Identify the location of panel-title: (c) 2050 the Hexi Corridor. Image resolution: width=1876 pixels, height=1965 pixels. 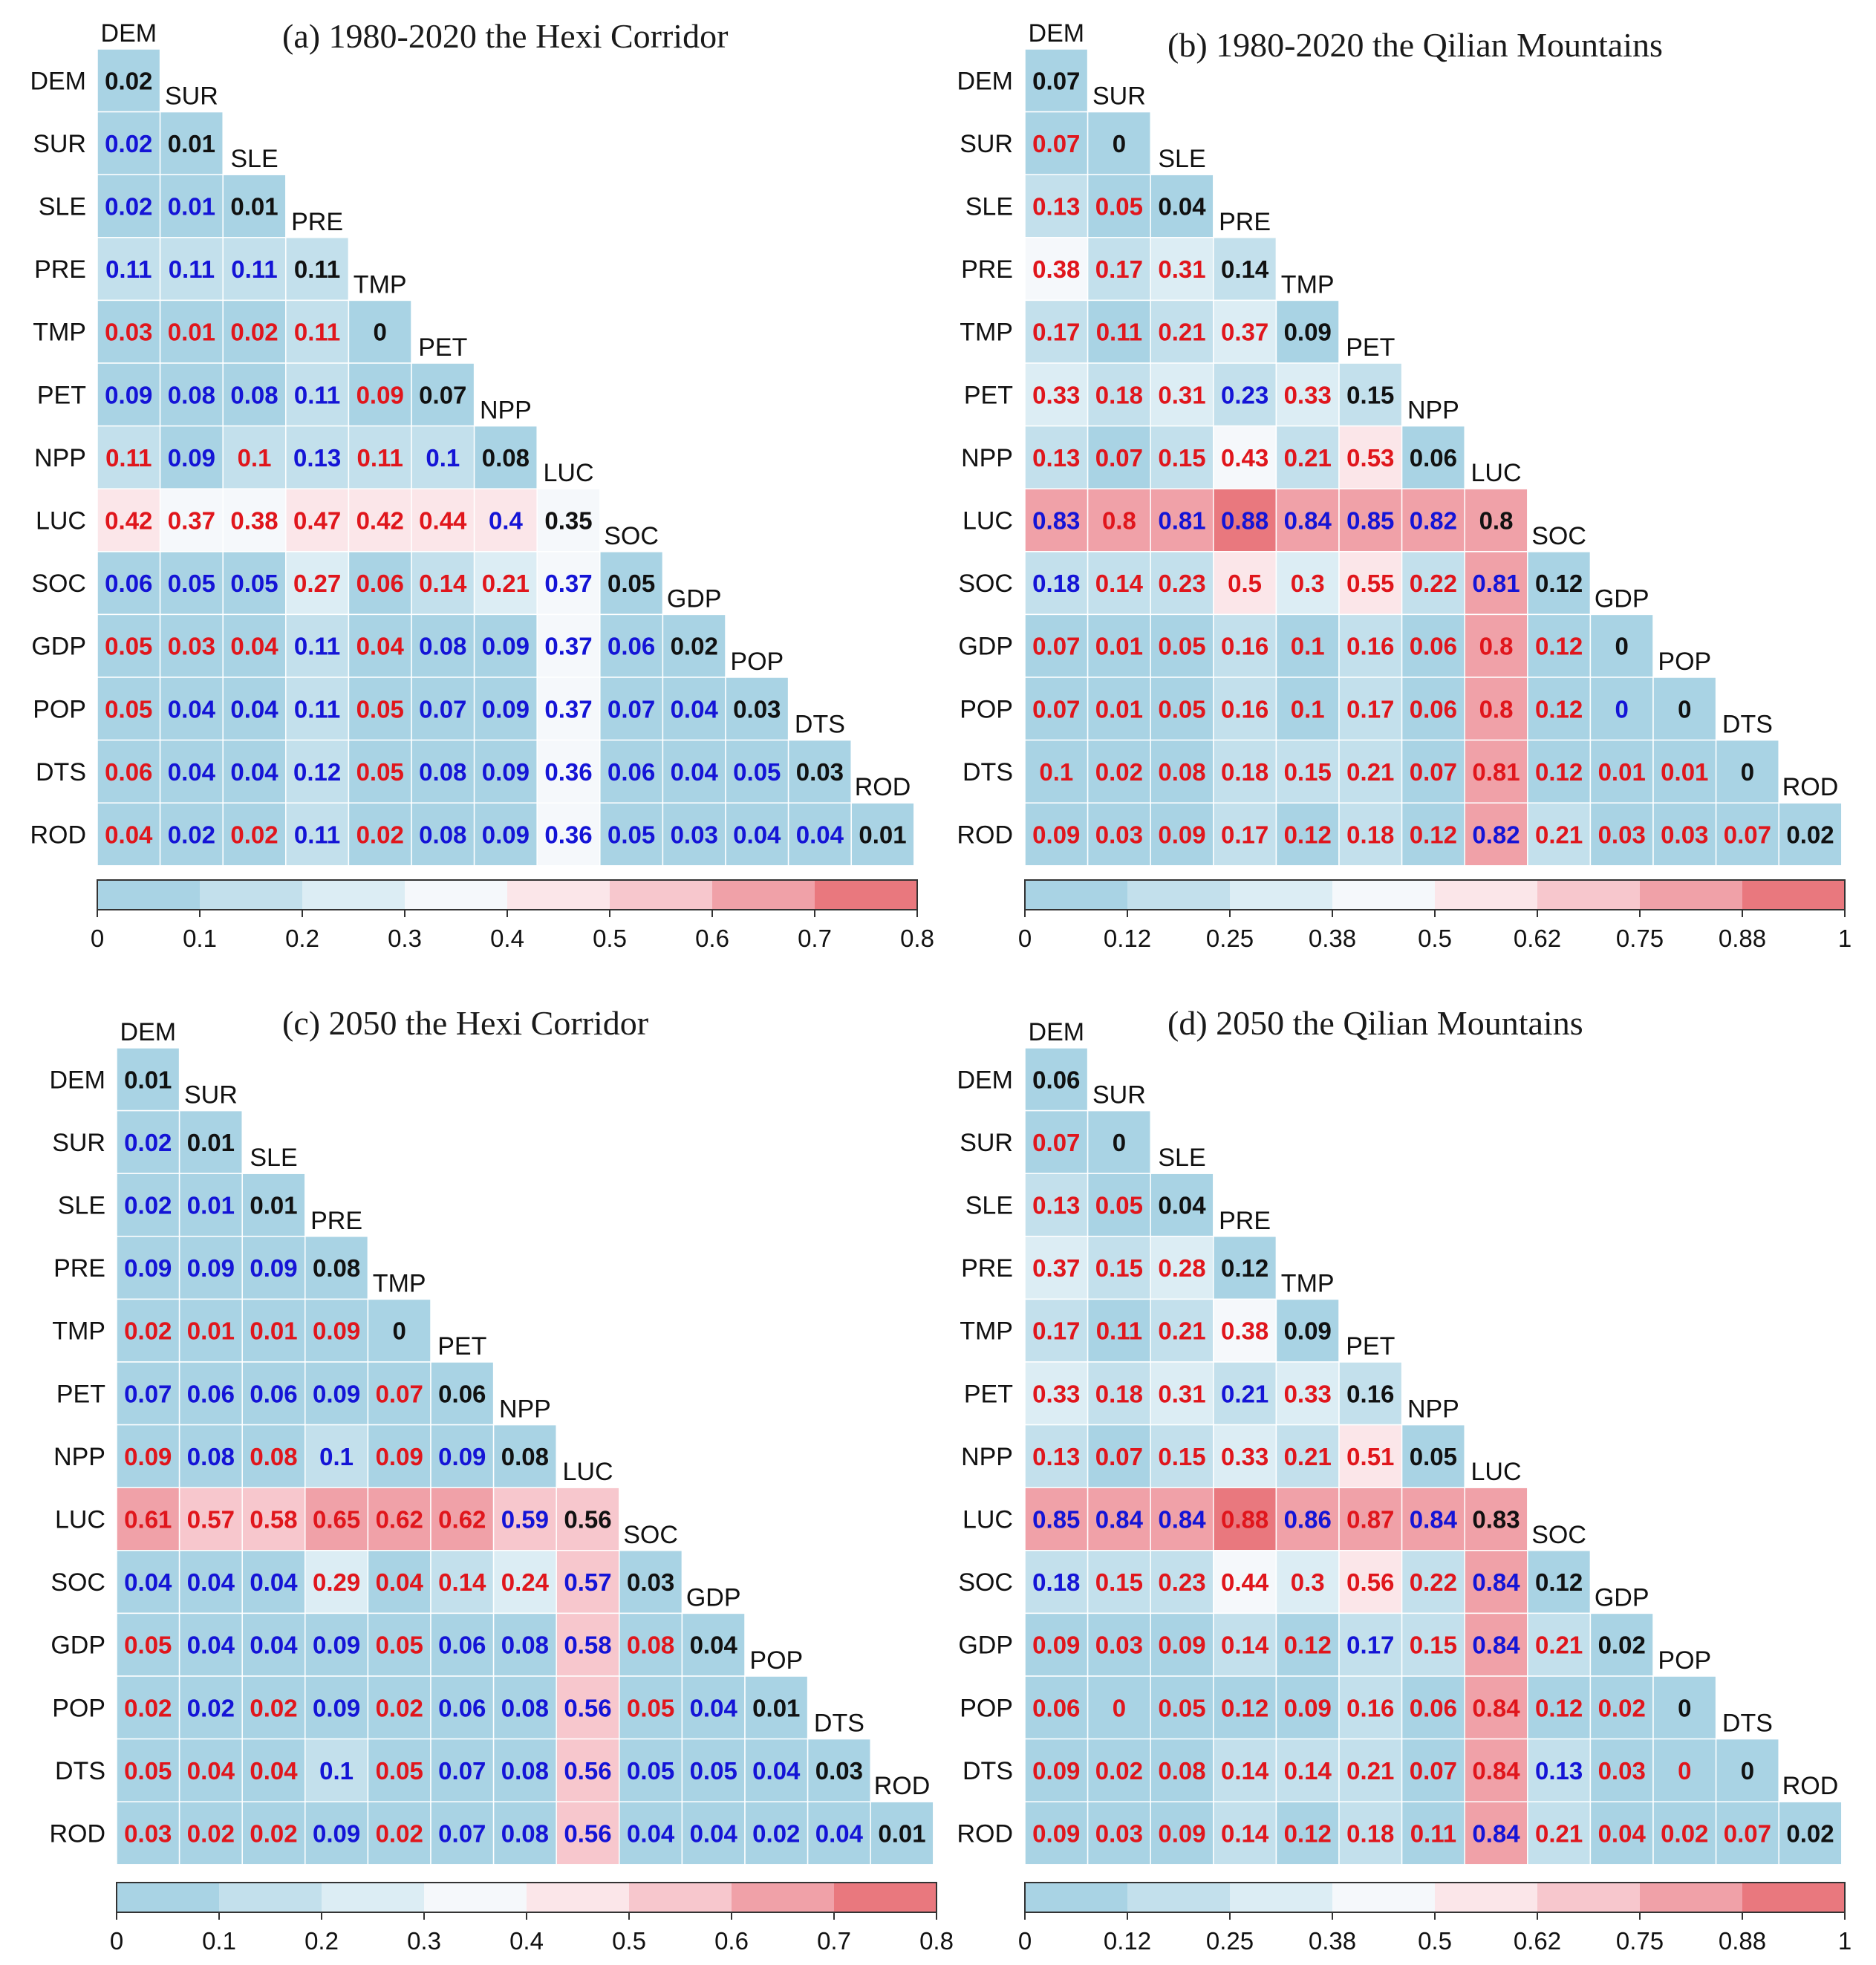
(465, 1023).